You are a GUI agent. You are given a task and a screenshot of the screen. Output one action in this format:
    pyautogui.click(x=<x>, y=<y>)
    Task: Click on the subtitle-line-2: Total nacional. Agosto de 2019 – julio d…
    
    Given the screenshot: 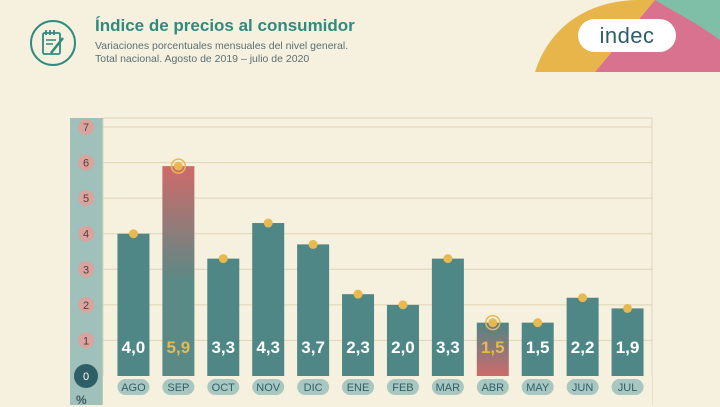 What is the action you would take?
    pyautogui.click(x=202, y=59)
    